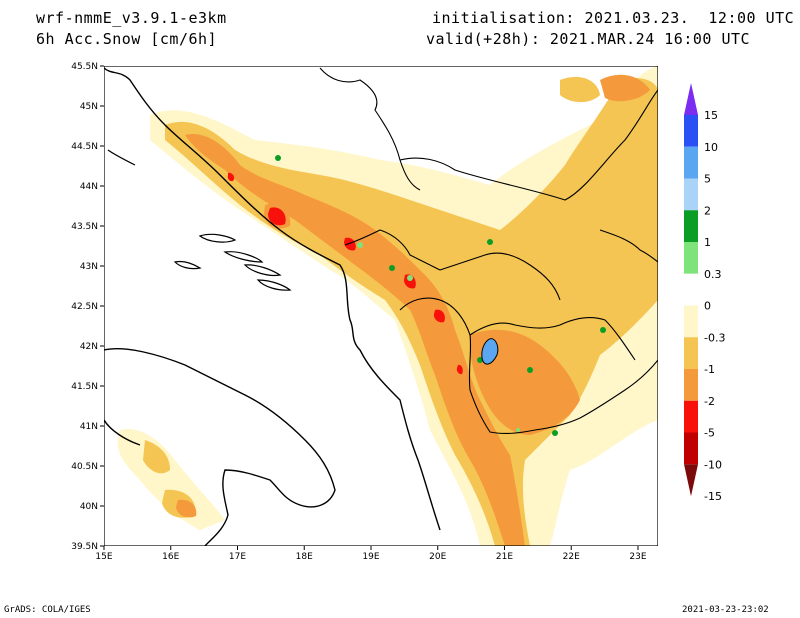 Image resolution: width=800 pixels, height=618 pixels. Describe the element at coordinates (437, 557) in the screenshot. I see `lon-label: 20E` at that location.